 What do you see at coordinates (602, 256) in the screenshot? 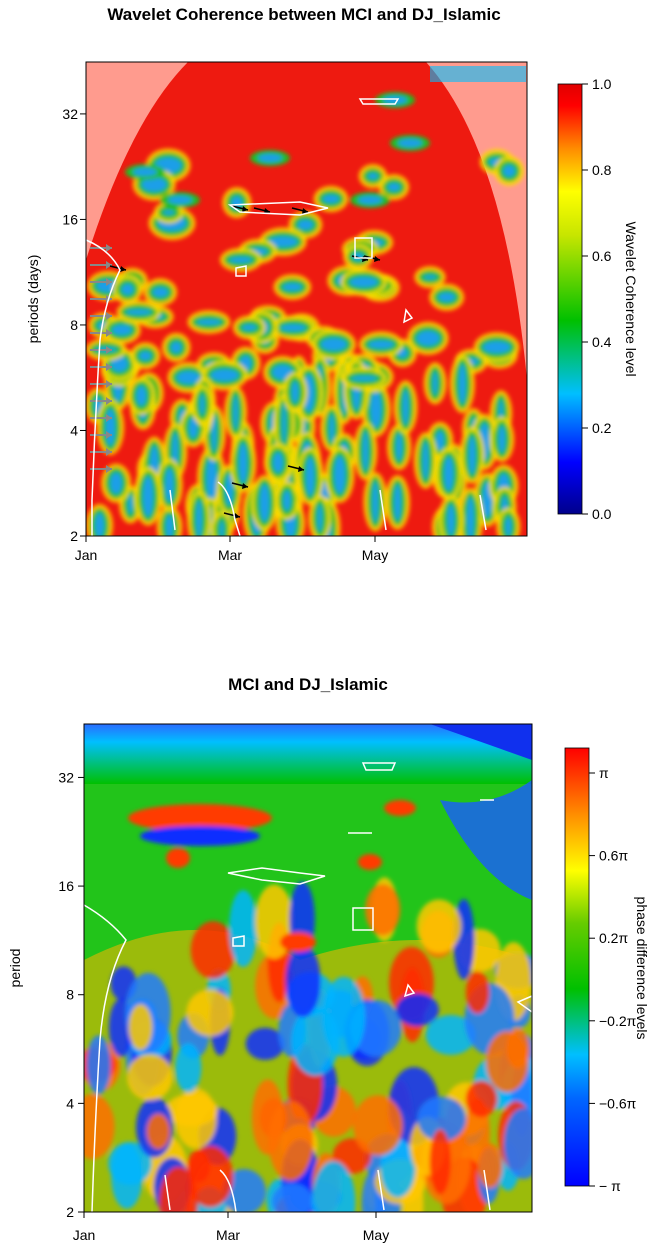
I see `coherence-colorbar-tick-label: 0.6` at bounding box center [602, 256].